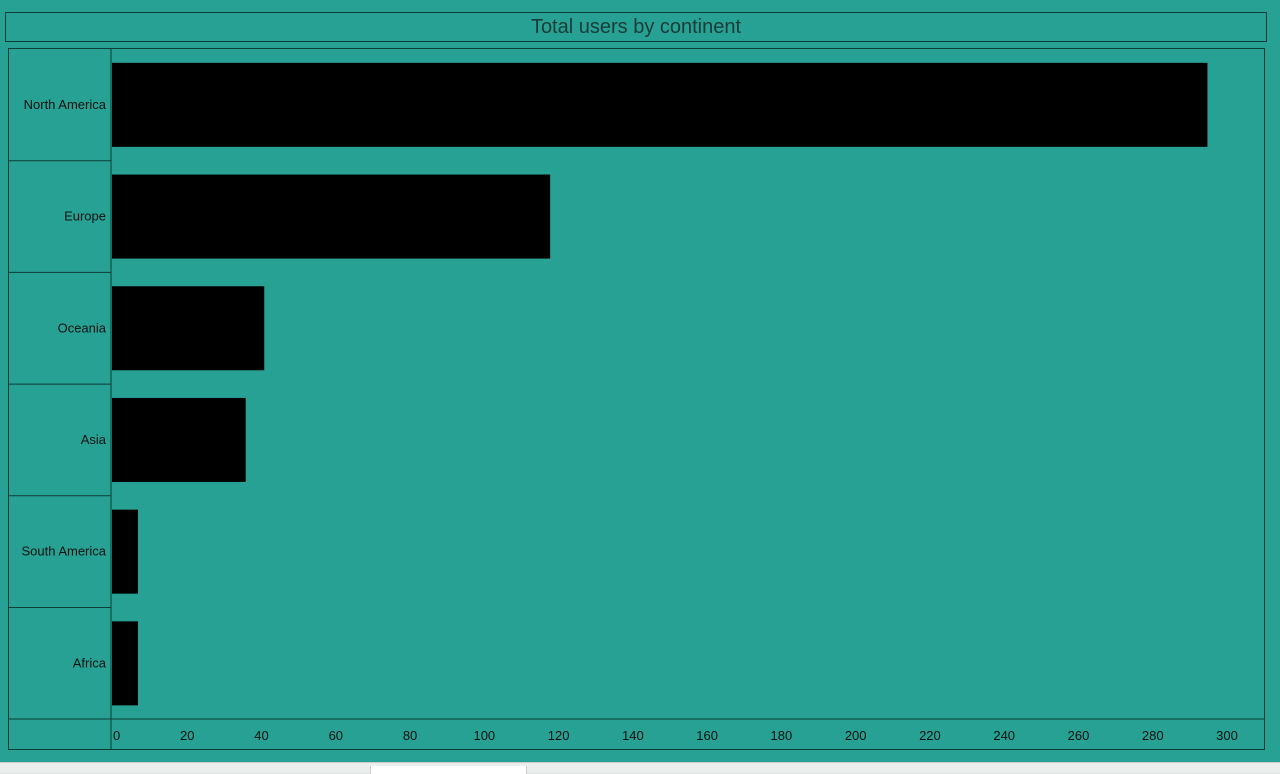 This screenshot has width=1280, height=774. What do you see at coordinates (1227, 735) in the screenshot?
I see `x-tick-label: 300` at bounding box center [1227, 735].